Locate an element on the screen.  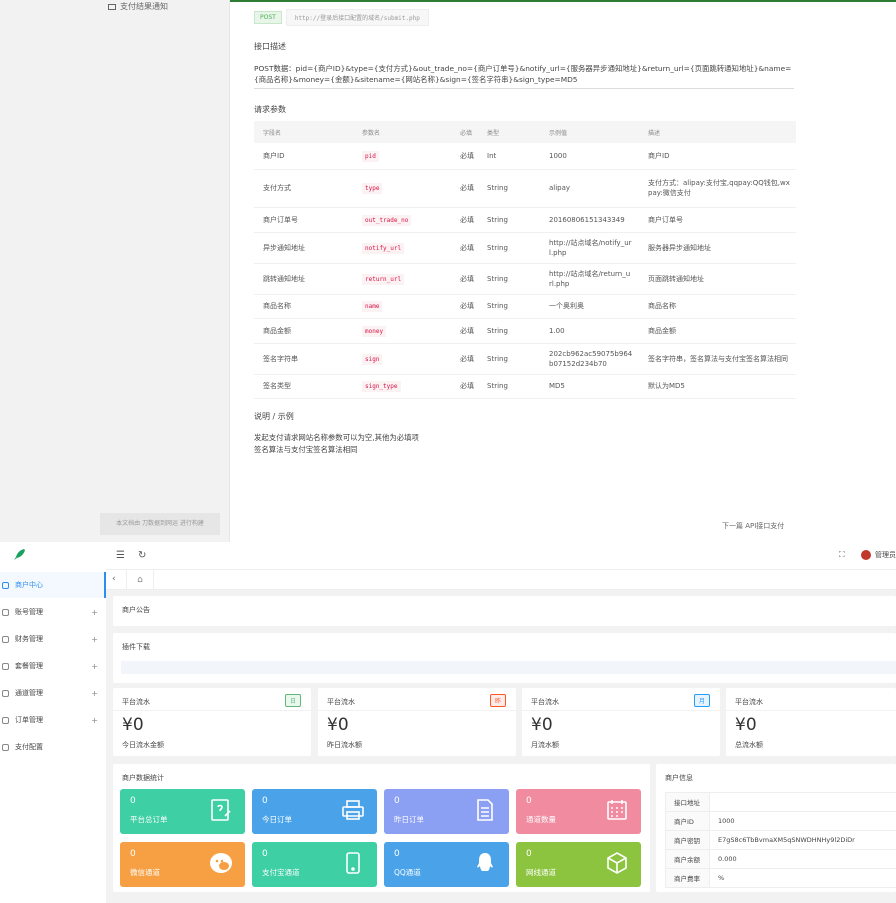
param-cell: notify_url is located at coordinates (402, 248).